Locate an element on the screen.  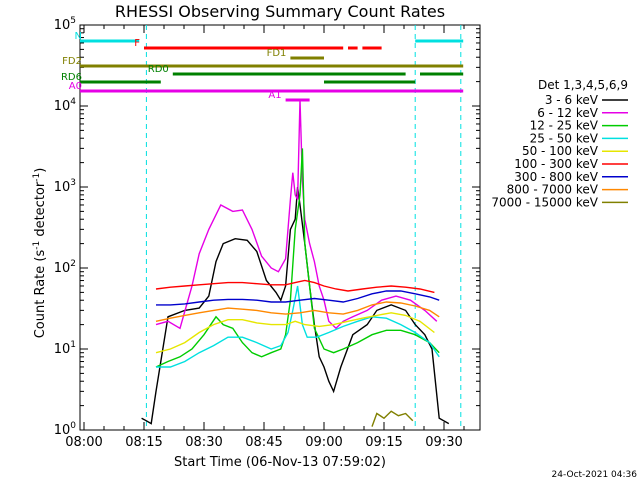
legend-title: Det 1,3,4,5,6,9 is located at coordinates (583, 85).